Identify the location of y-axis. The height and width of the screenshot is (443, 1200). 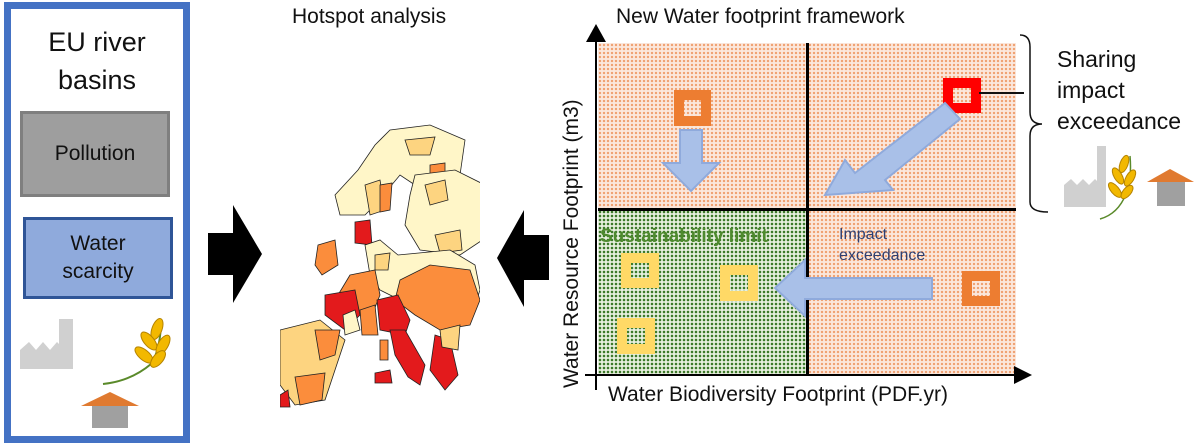
(596, 215).